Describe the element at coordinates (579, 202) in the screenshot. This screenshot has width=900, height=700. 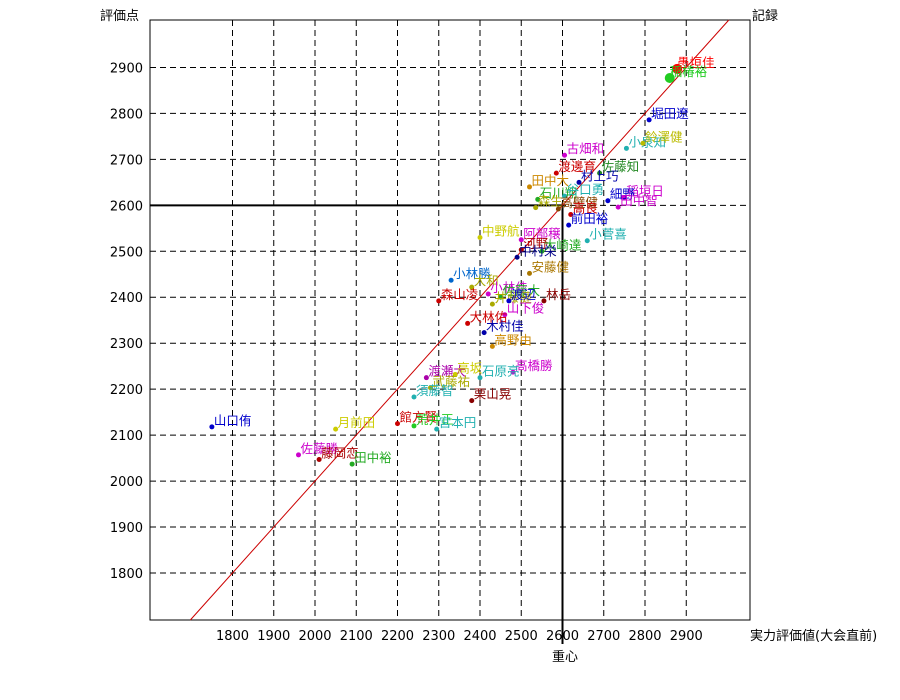
I see `point-label: 高壁健` at that location.